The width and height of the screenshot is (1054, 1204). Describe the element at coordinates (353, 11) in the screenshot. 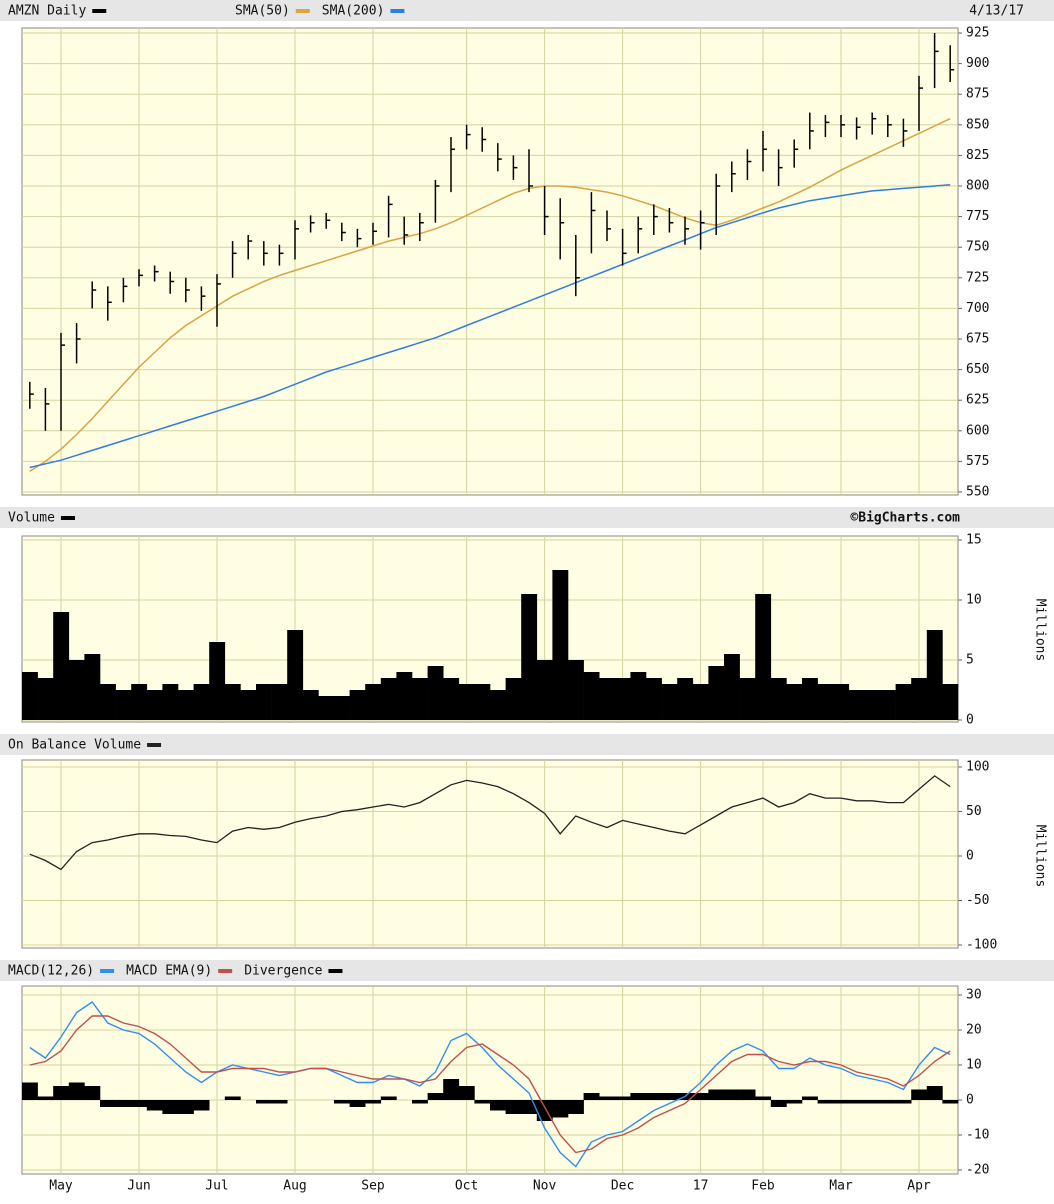

I see `legend-label: SMA(200)` at that location.